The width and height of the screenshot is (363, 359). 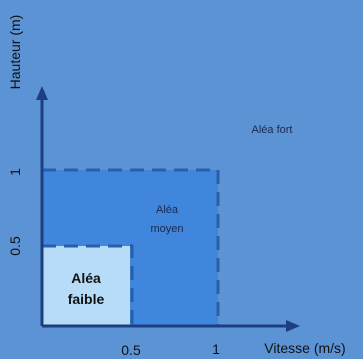 I want to click on zone-low-label-line2: faible, so click(x=86, y=299).